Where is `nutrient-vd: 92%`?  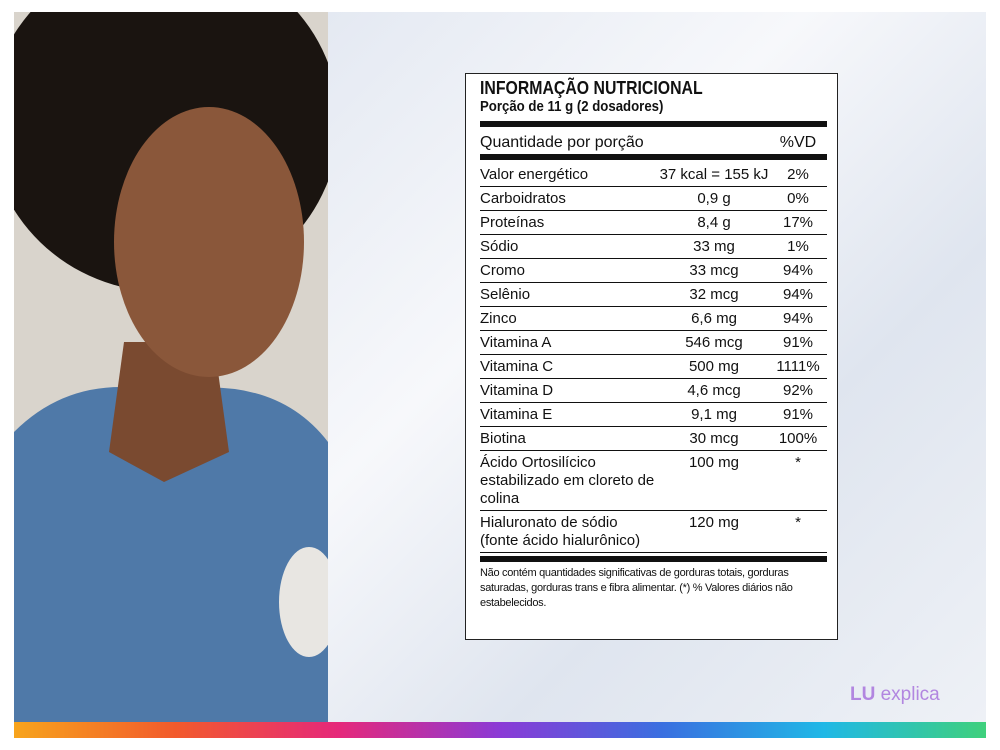
nutrient-vd: 92% is located at coordinates (798, 390).